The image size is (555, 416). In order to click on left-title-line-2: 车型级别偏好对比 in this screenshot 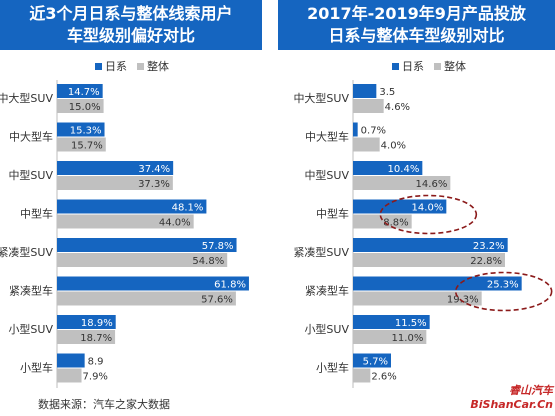, I will do `click(130, 35)`.